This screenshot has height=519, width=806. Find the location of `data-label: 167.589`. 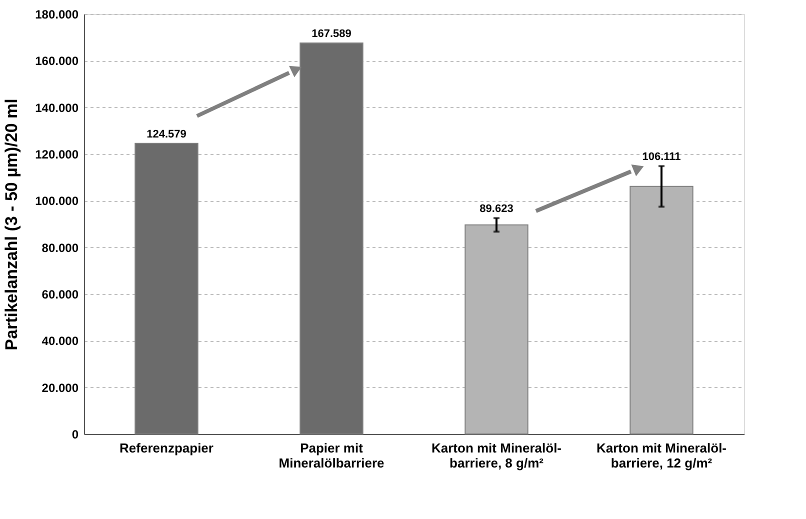

data-label: 167.589 is located at coordinates (332, 34).